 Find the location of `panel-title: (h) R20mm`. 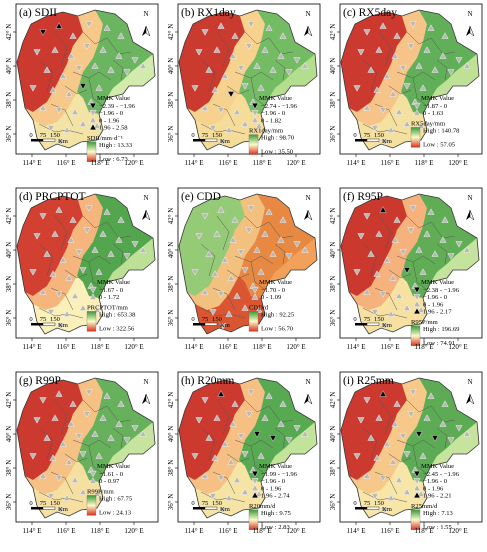

panel-title: (h) R20mm is located at coordinates (207, 381).